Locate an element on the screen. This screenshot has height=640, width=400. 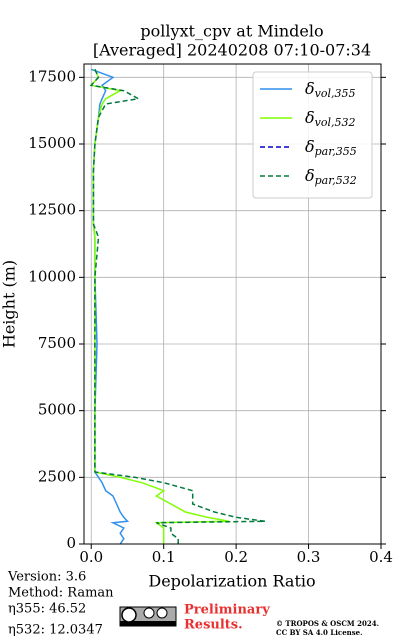
legend-label: δvol,532 is located at coordinates (330, 119).